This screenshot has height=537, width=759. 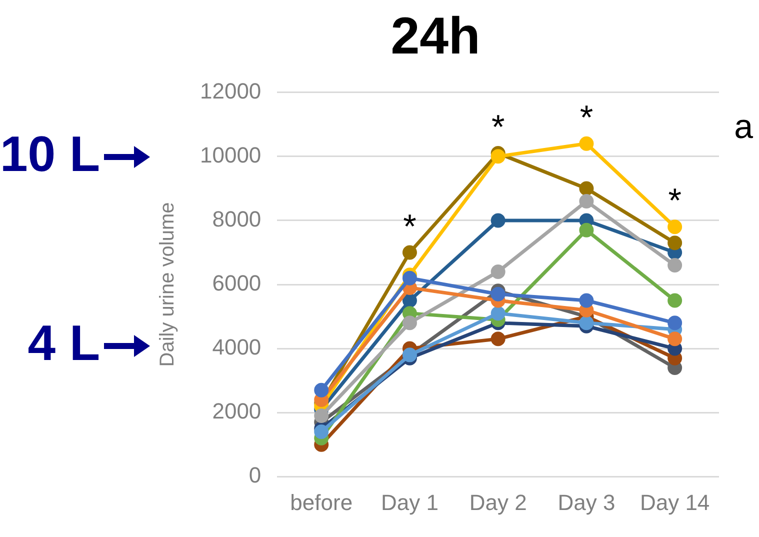 I want to click on y-tick-label: 6000, so click(x=237, y=283).